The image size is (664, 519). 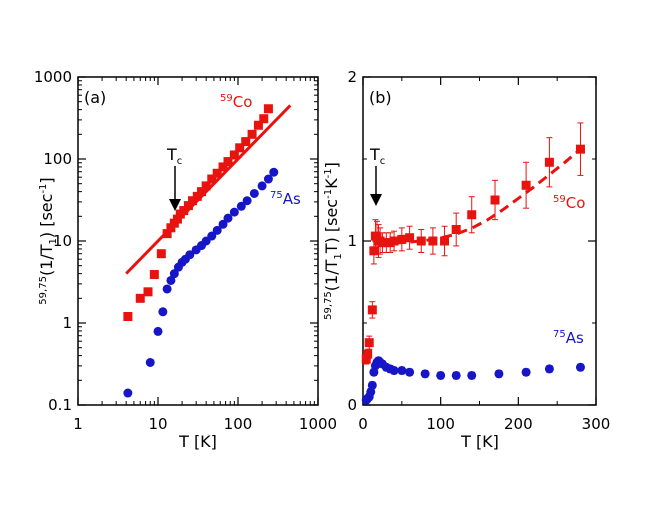 What do you see at coordinates (331, 183) in the screenshot?
I see `panel-b-y-axis-end: K` at bounding box center [331, 183].